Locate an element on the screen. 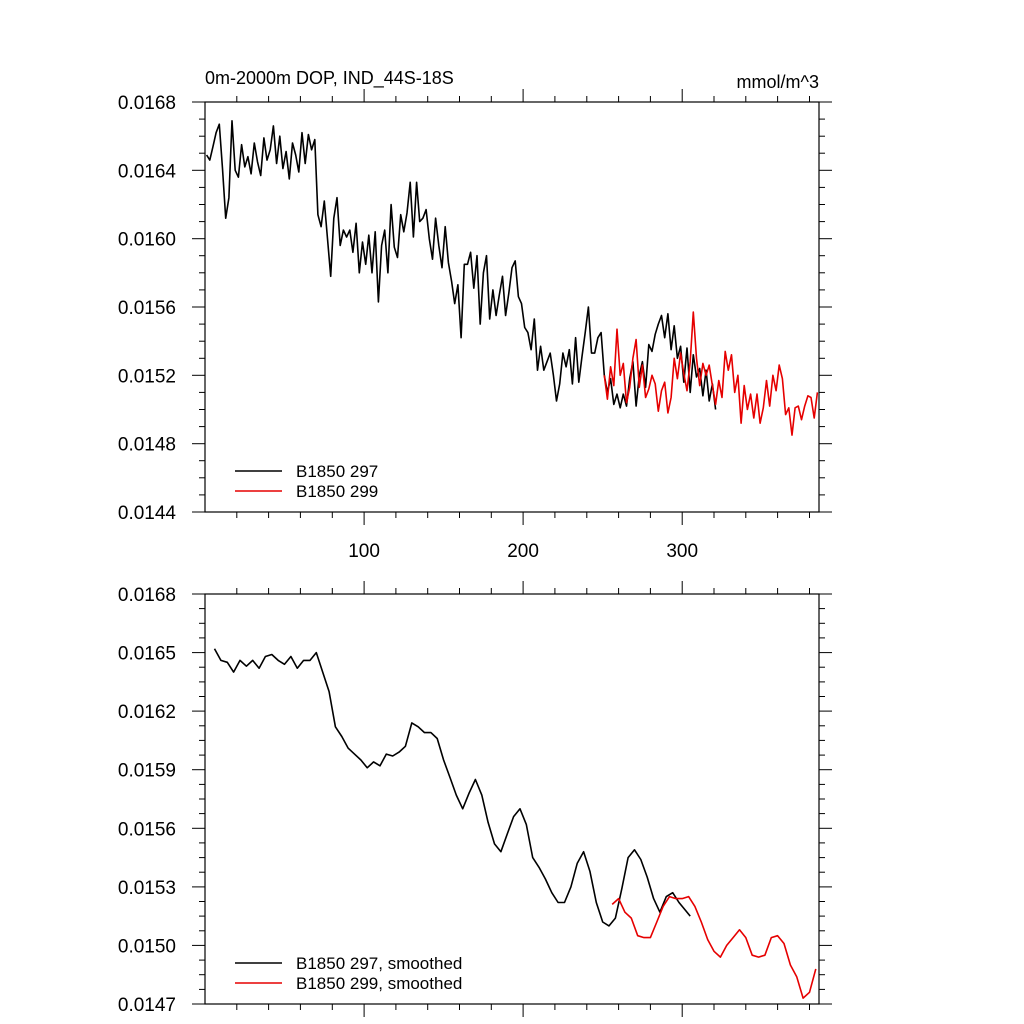 This screenshot has width=1024, height=1024. bottom-y-tick-label: 0.0153 is located at coordinates (147, 888).